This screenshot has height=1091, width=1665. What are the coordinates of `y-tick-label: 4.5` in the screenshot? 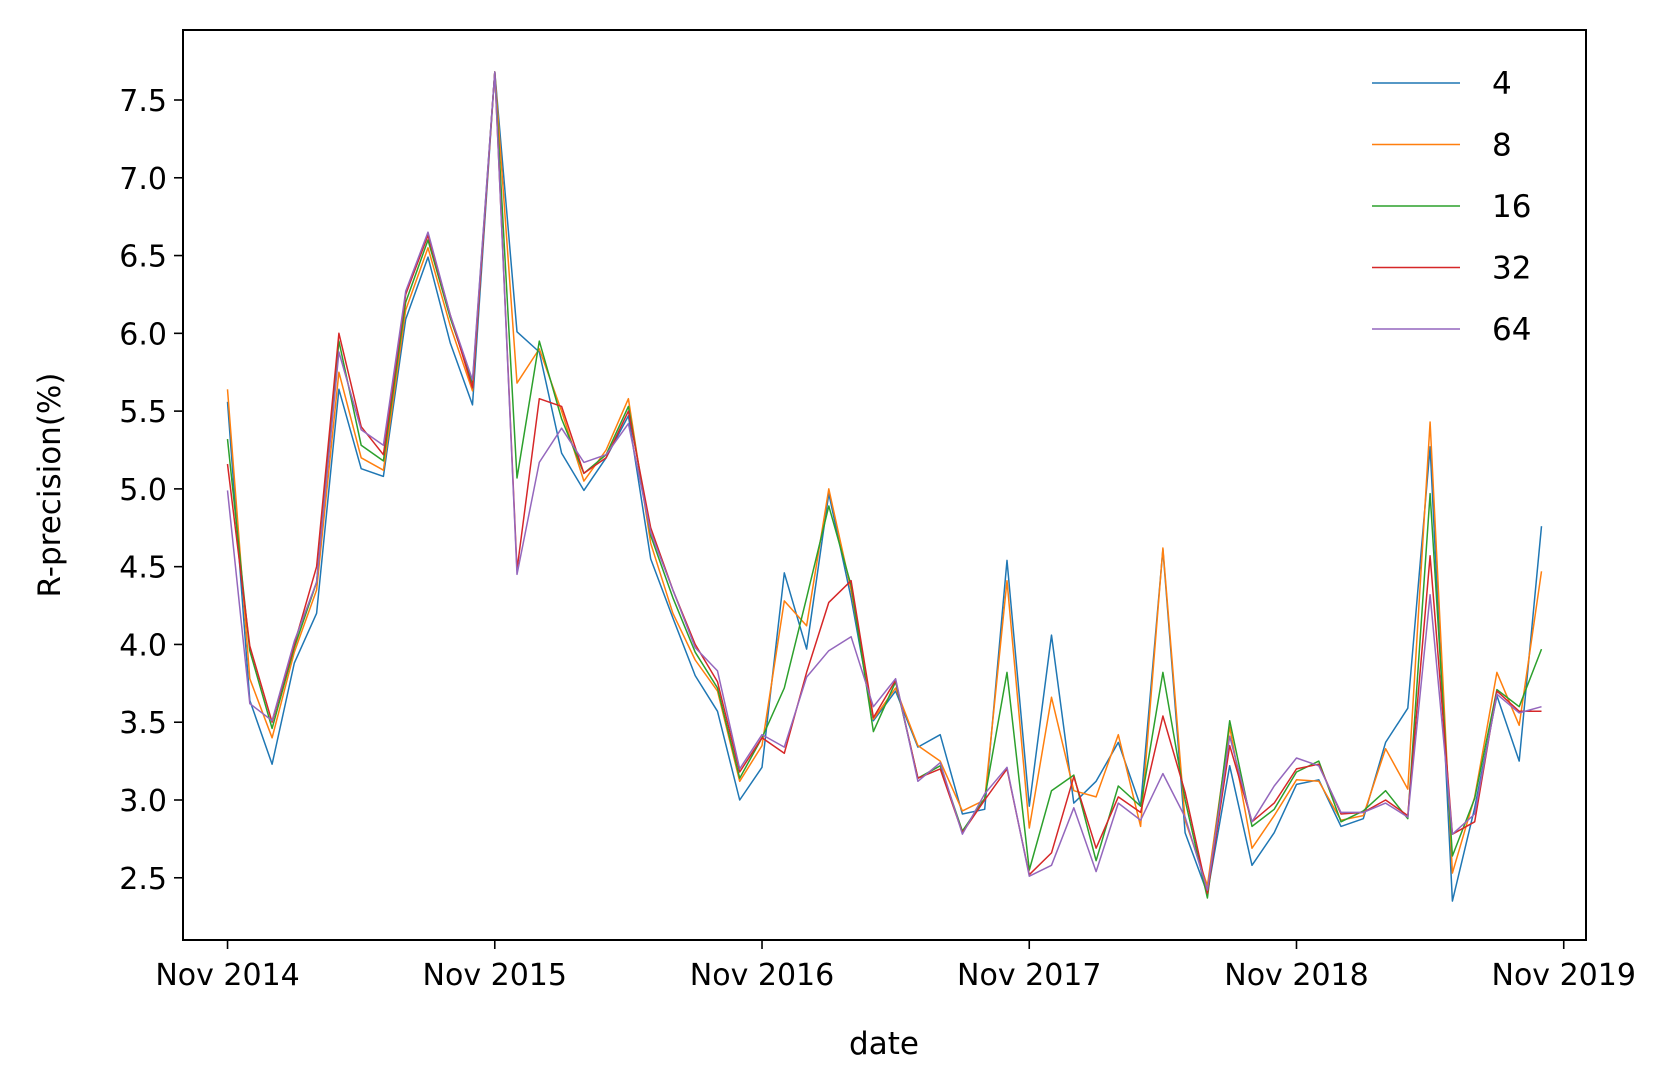 It's located at (143, 568).